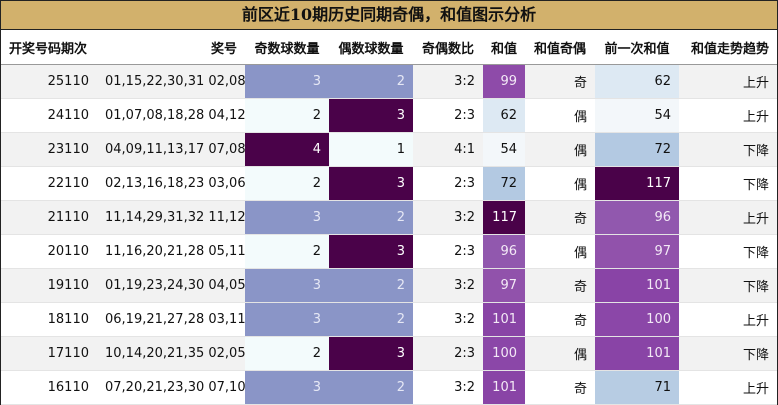 This screenshot has height=405, width=778. I want to click on header-period: 开奖号码期次, so click(49, 47).